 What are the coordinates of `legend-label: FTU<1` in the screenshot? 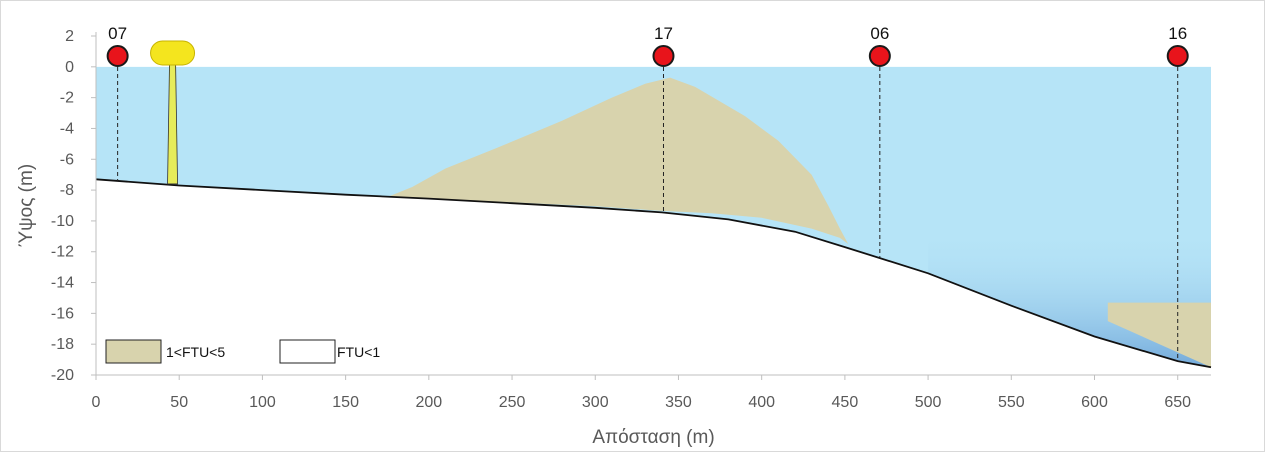 It's located at (358, 352).